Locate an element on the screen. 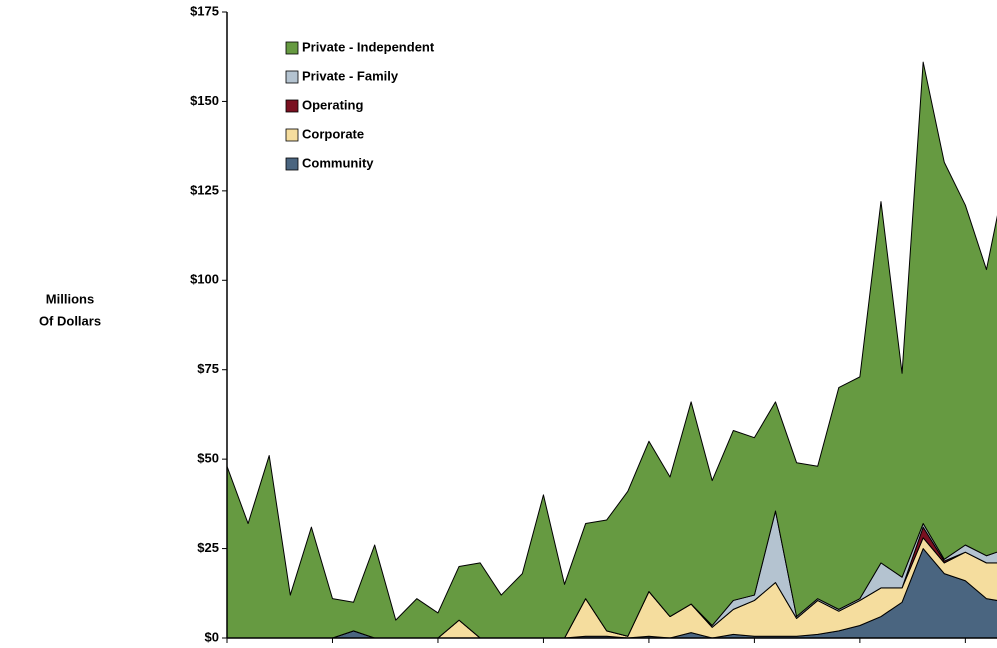 This screenshot has height=648, width=997. y-axis-label: Millions is located at coordinates (70, 298).